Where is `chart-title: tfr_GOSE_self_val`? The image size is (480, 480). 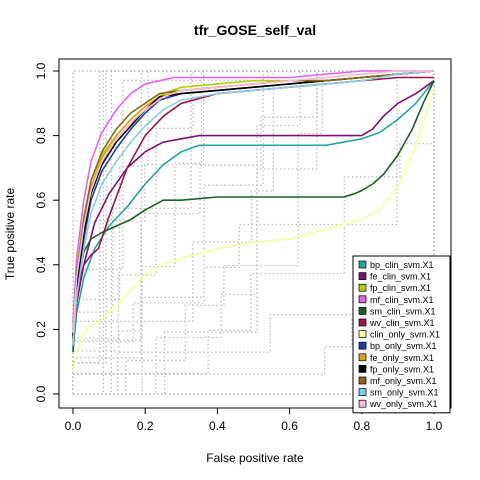
chart-title: tfr_GOSE_self_val is located at coordinates (255, 30).